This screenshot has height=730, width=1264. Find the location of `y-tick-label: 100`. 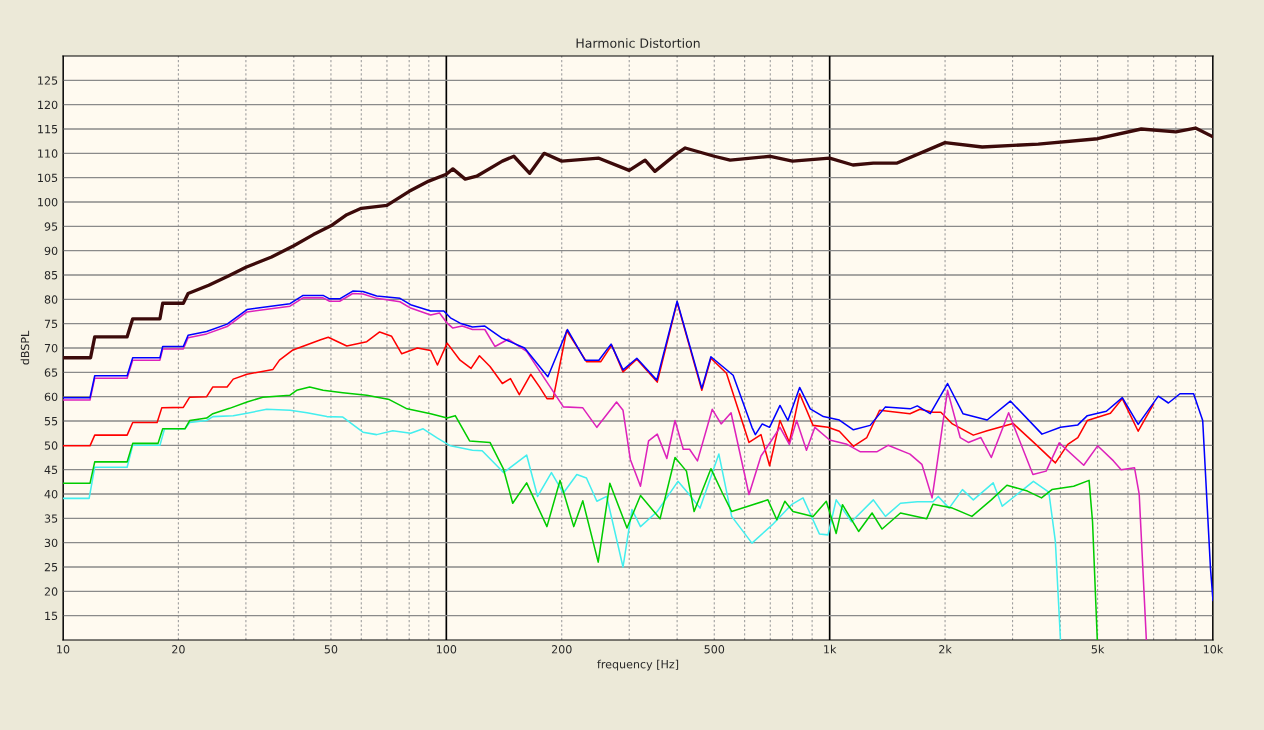

y-tick-label: 100 is located at coordinates (48, 202).